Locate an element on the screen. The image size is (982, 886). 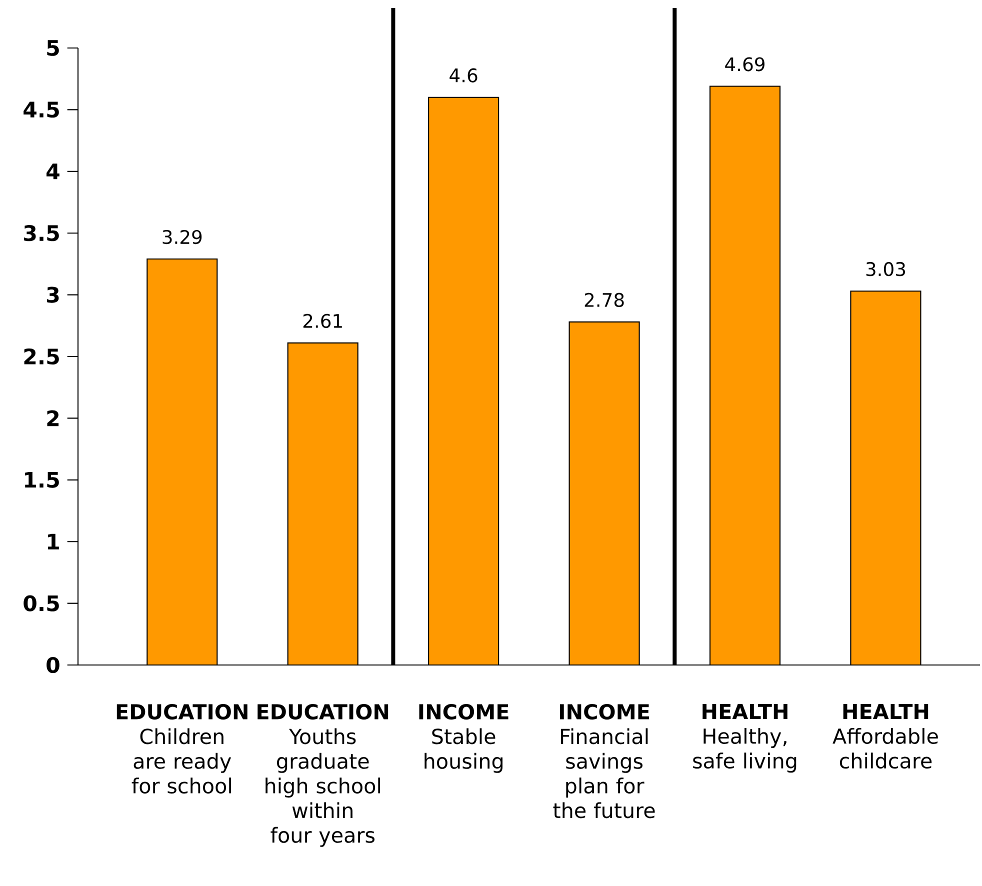
y-tick-label: 2 is located at coordinates (53, 418).